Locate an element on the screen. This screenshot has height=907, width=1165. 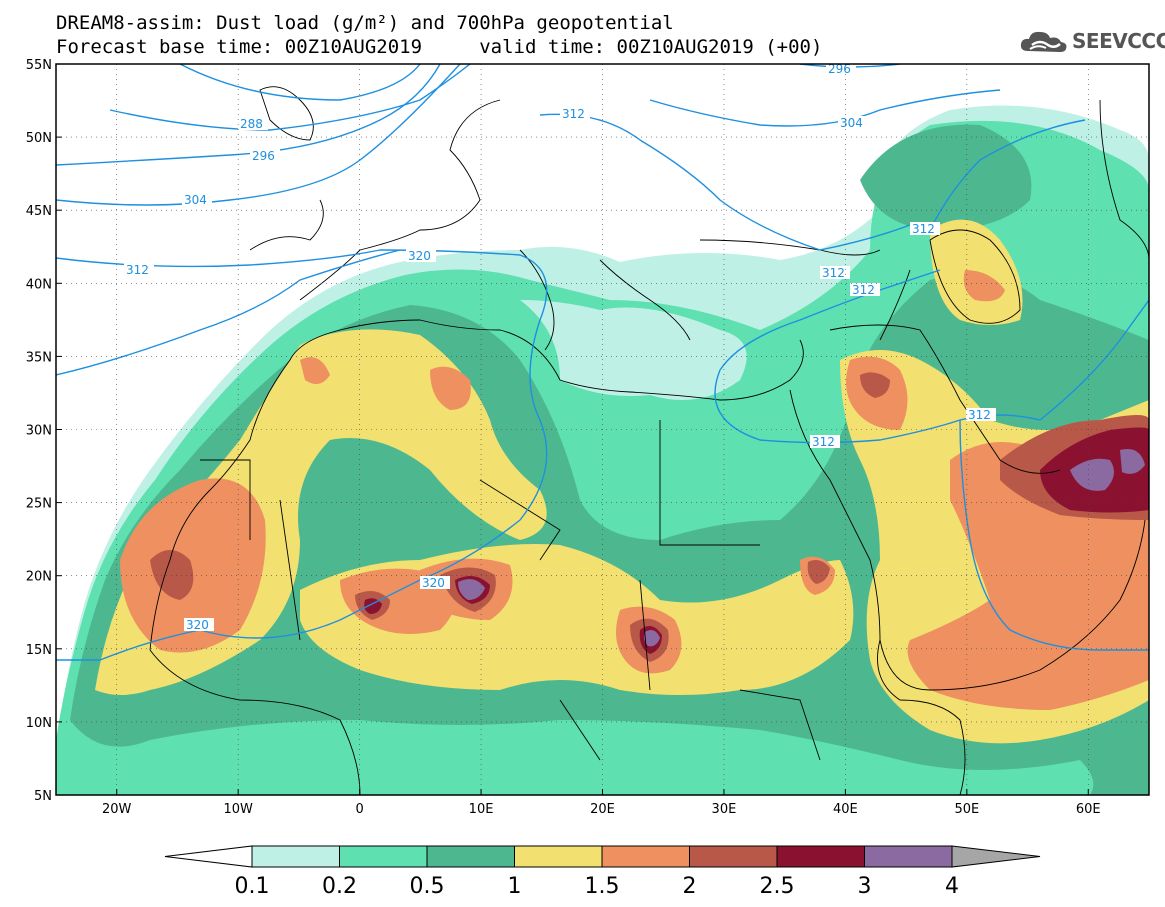
colorbar-label: 4 is located at coordinates (952, 886).